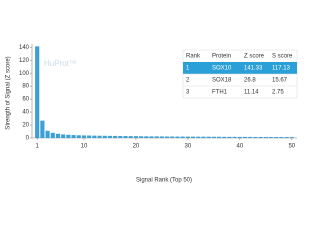 Image resolution: width=320 pixels, height=240 pixels. I want to click on table-header: Z score, so click(254, 57).